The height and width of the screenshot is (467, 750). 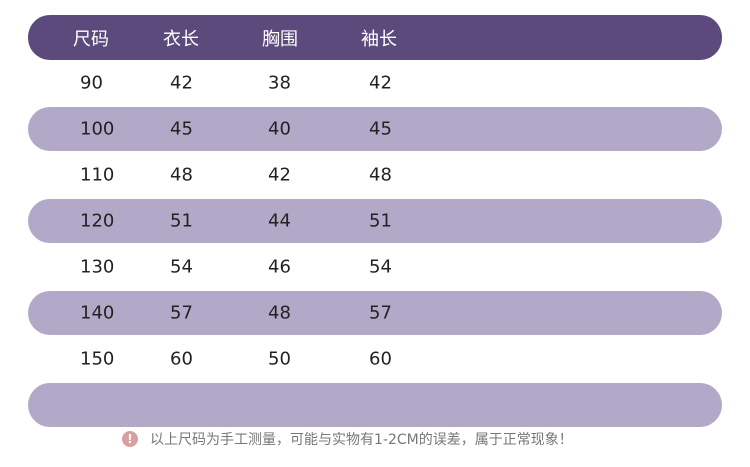 I want to click on note: ! 以上尺码为手工测量，可能与实物有1-2CM的误差，属于正常现象！, so click(x=347, y=439).